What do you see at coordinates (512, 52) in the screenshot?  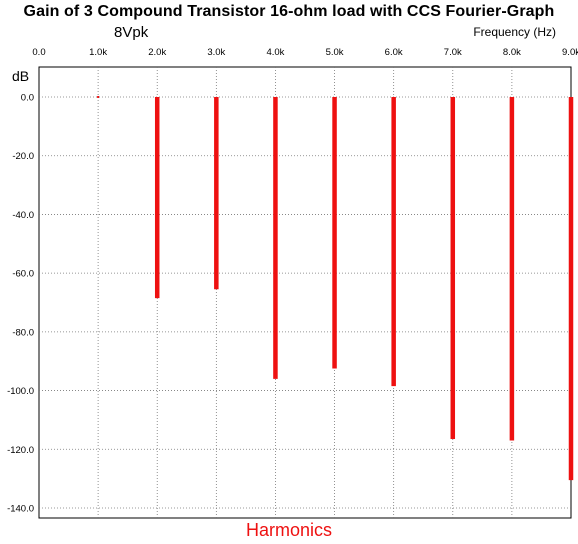 I see `x-tick-label: 8.0k` at bounding box center [512, 52].